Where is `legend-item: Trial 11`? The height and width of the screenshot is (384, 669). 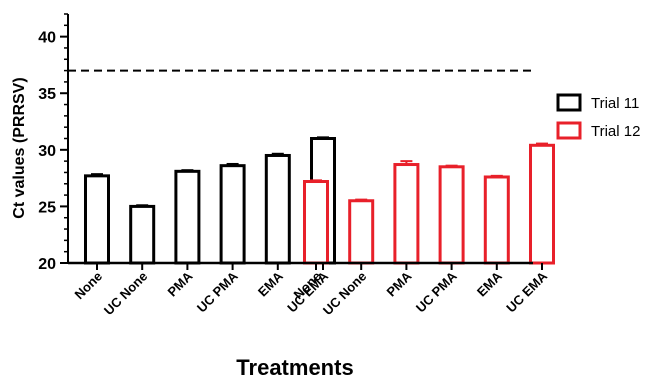 legend-item: Trial 11 is located at coordinates (597, 102).